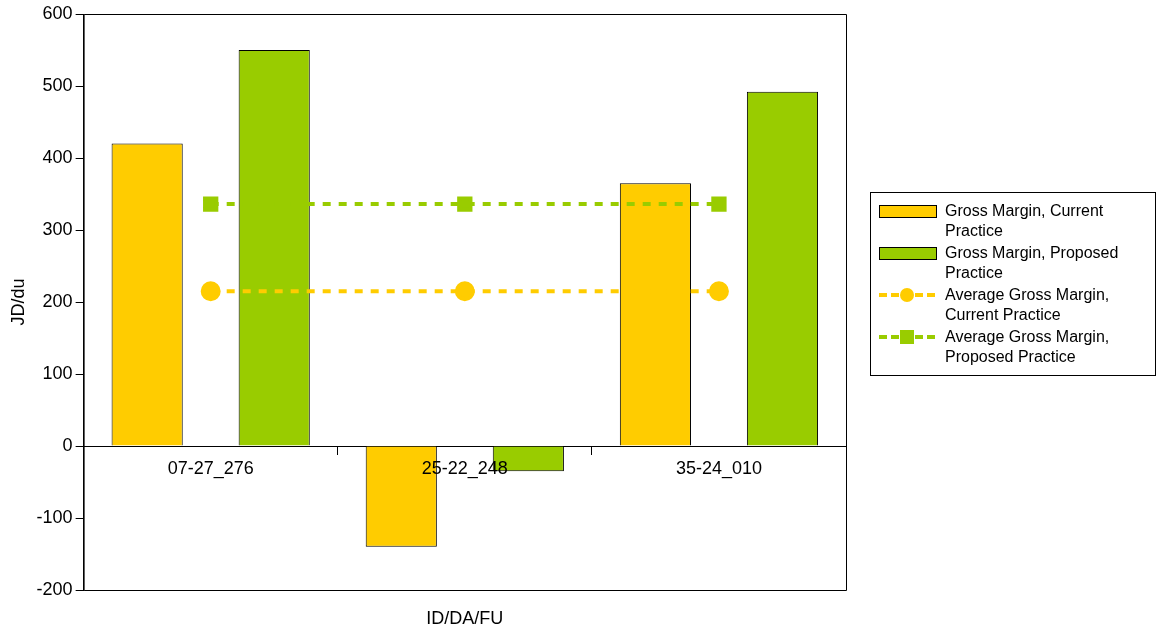 This screenshot has width=1160, height=630. Describe the element at coordinates (718, 468) in the screenshot. I see `x-tick-label: 35-24_010` at that location.